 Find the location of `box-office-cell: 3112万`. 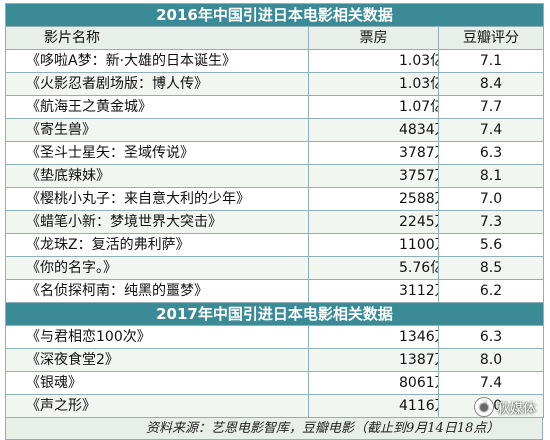

box-office-cell: 3112万 is located at coordinates (373, 291).